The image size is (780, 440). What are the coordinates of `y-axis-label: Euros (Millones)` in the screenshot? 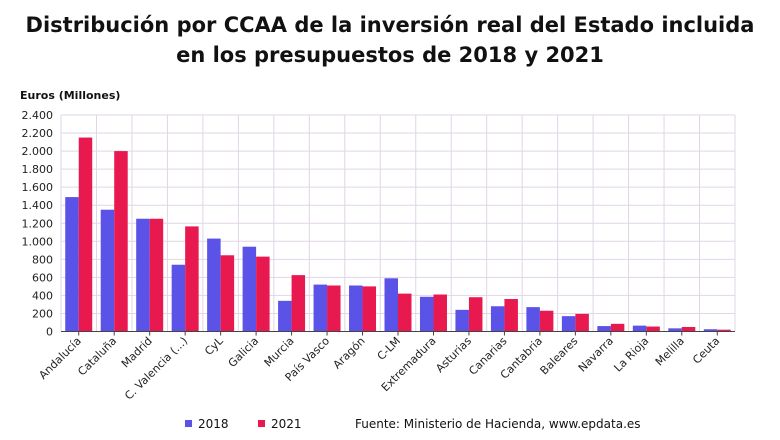 It's located at (70, 95).